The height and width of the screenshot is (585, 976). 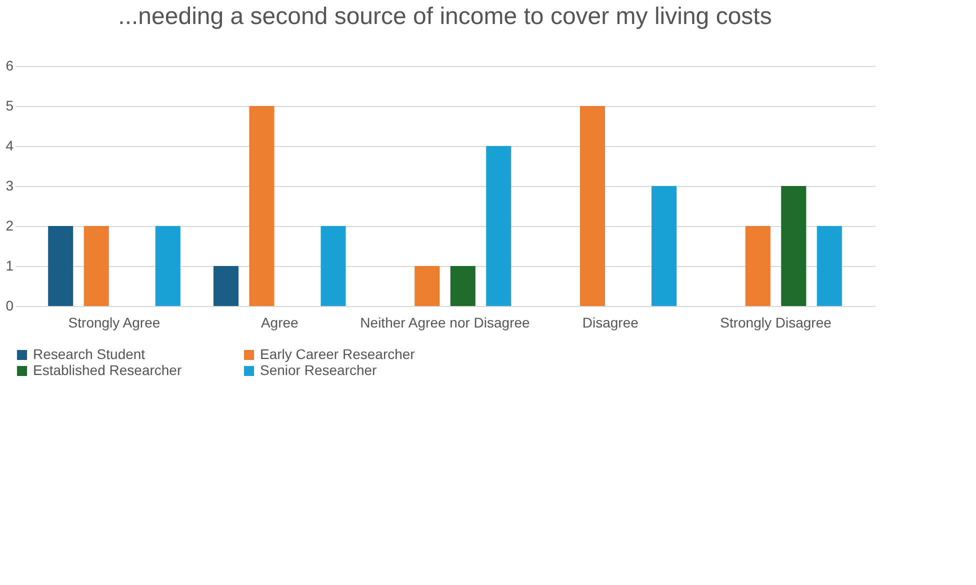 What do you see at coordinates (10, 266) in the screenshot?
I see `y-tick-label: 1` at bounding box center [10, 266].